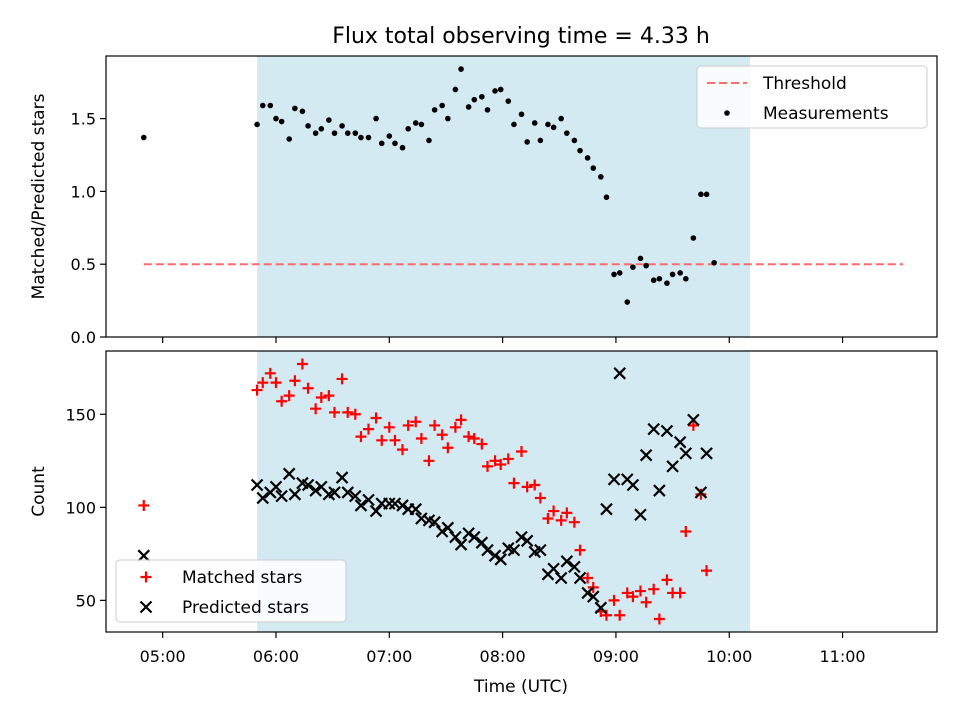 Image resolution: width=960 pixels, height=720 pixels. Describe the element at coordinates (242, 578) in the screenshot. I see `legend-label: Matched stars` at that location.